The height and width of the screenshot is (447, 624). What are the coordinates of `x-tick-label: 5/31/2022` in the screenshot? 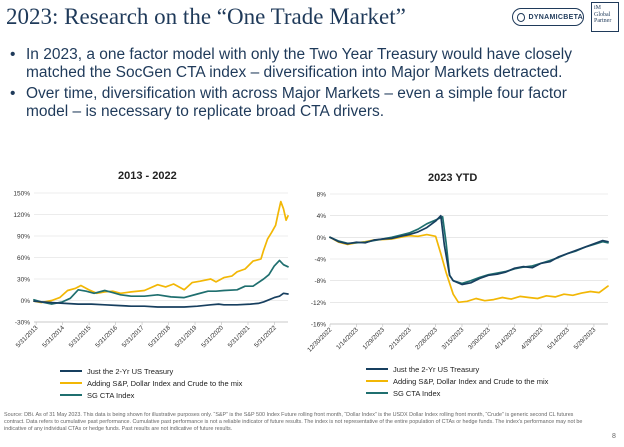 It's located at (265, 336).